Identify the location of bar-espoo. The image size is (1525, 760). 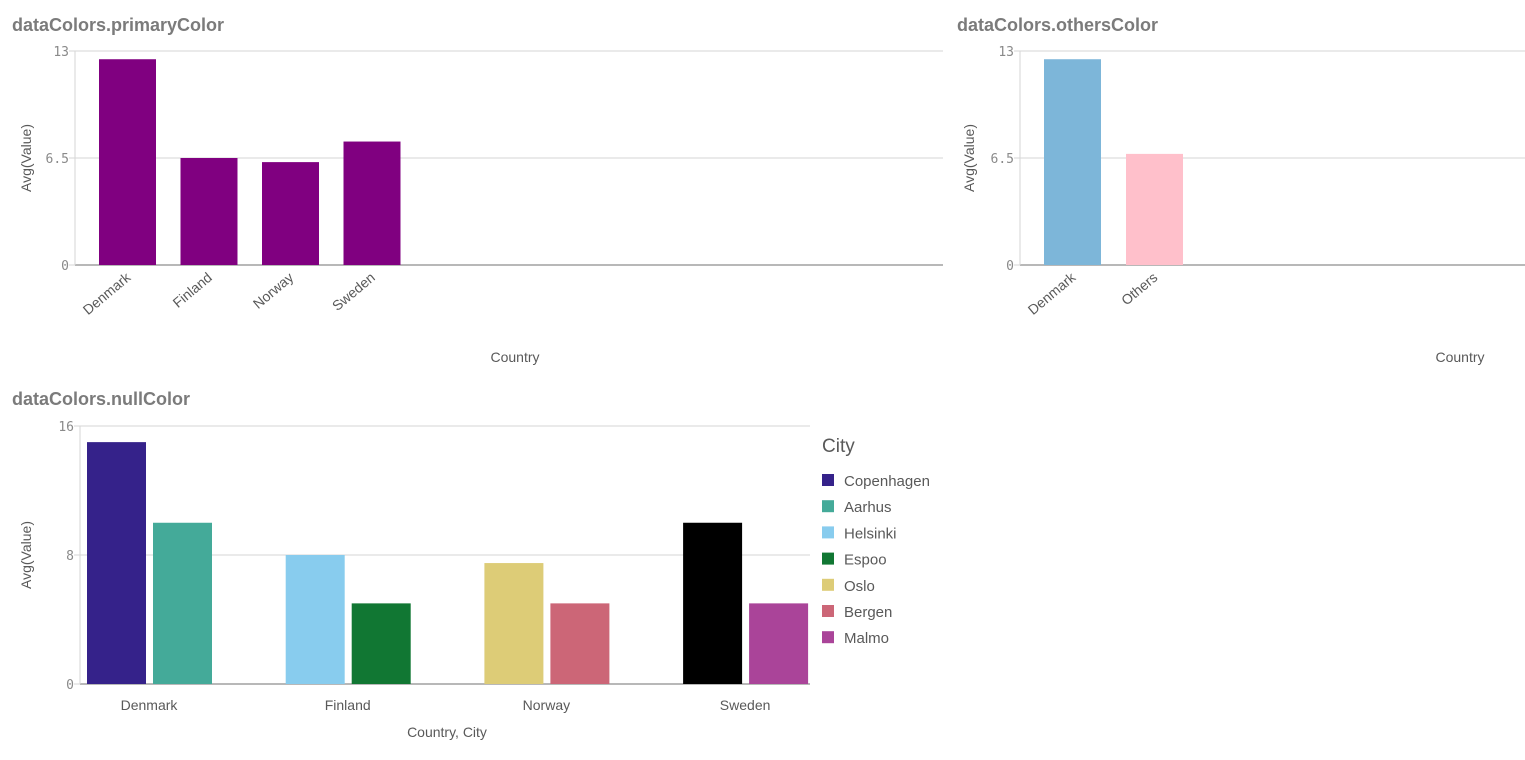
(381, 643).